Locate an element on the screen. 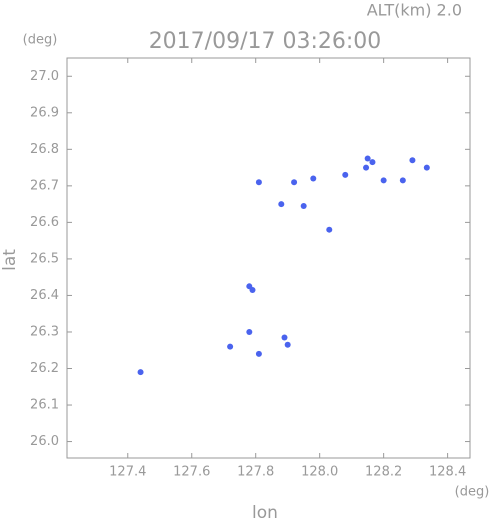 The width and height of the screenshot is (491, 521). y-tick-label: 26.4 is located at coordinates (44, 295).